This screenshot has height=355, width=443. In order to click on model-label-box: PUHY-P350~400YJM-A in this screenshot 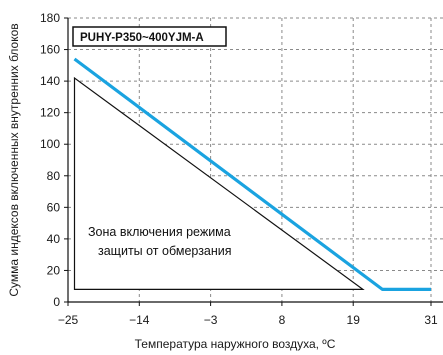, I will do `click(149, 36)`.